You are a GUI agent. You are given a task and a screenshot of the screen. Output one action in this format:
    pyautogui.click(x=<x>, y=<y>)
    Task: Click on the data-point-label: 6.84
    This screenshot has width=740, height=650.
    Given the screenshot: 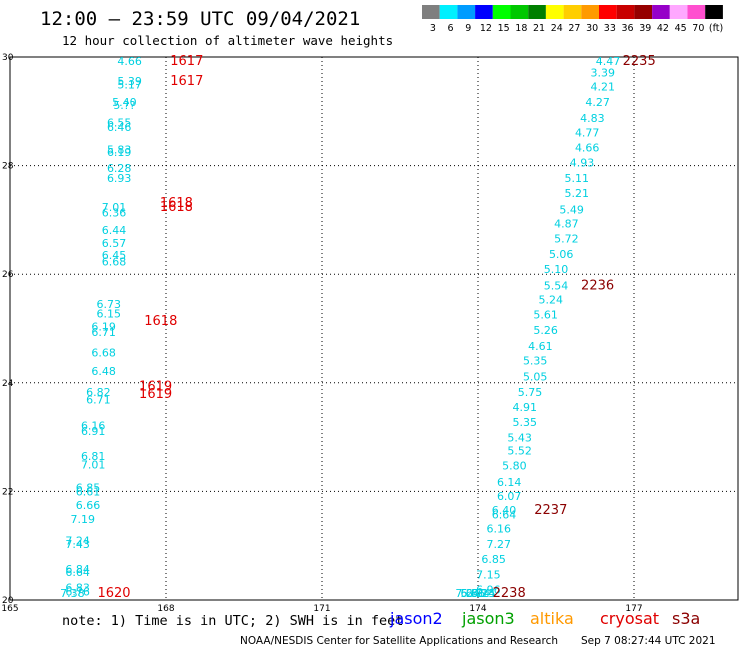 What is the action you would take?
    pyautogui.click(x=77, y=569)
    